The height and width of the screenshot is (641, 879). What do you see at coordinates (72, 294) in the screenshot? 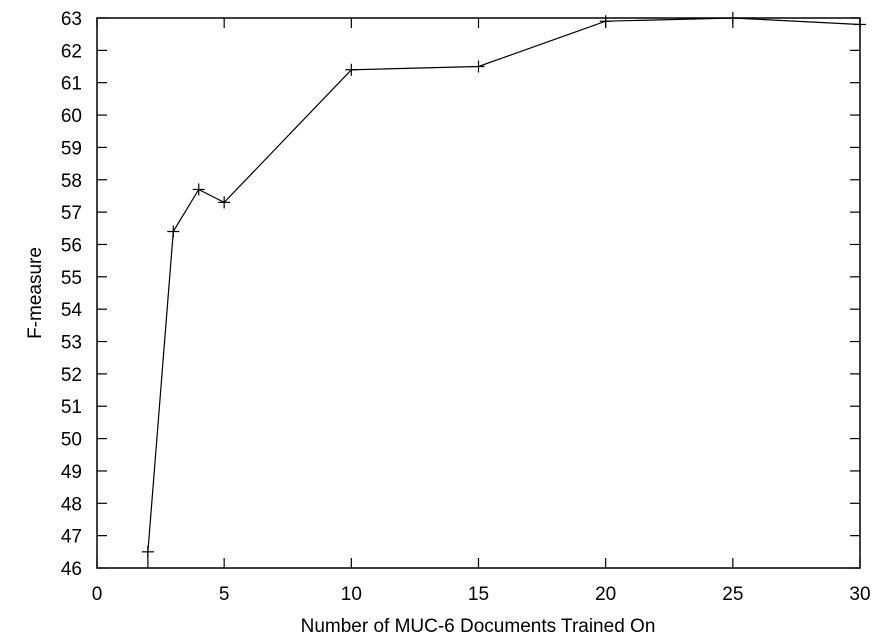
I see `y-tick-labels: 46 47 48 49 50 51 52 53 54 55 56 57 58 59 60 61 62 63` at bounding box center [72, 294].